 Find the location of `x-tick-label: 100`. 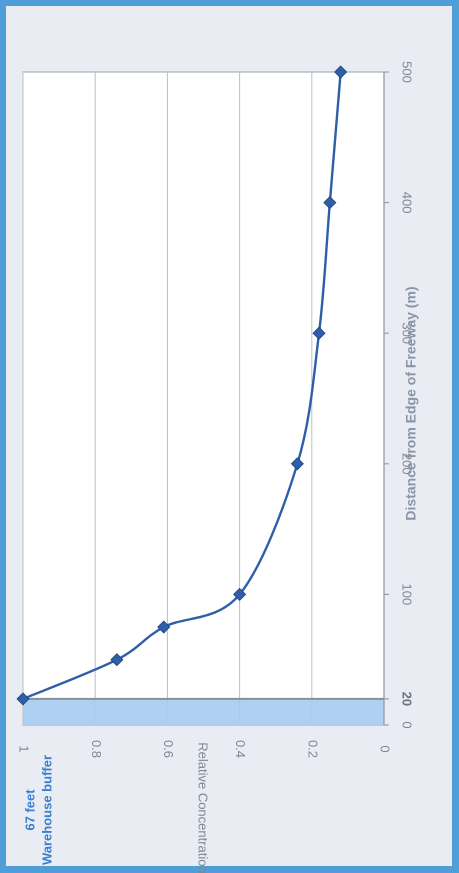

x-tick-label: 100 is located at coordinates (407, 595).